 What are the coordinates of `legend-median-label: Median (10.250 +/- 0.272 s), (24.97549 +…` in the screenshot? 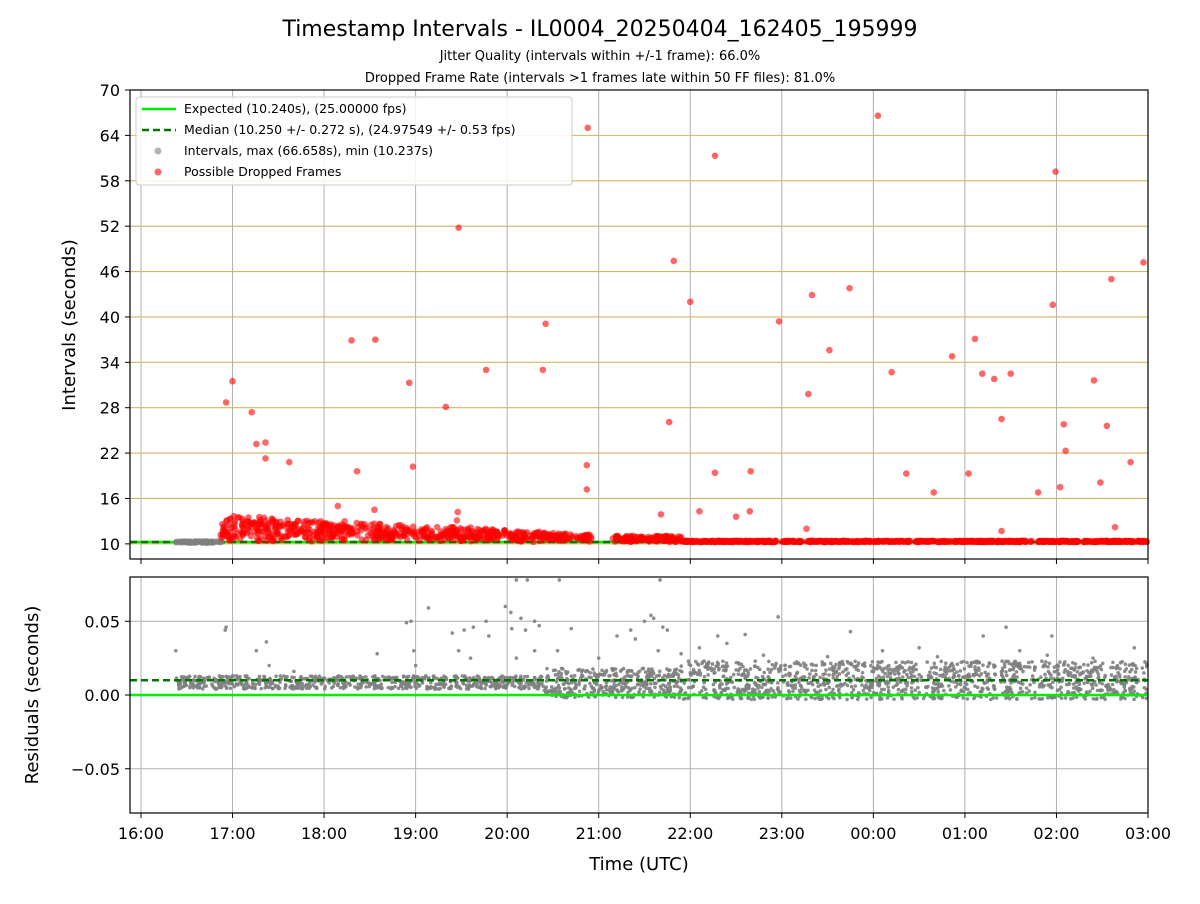 It's located at (349, 129).